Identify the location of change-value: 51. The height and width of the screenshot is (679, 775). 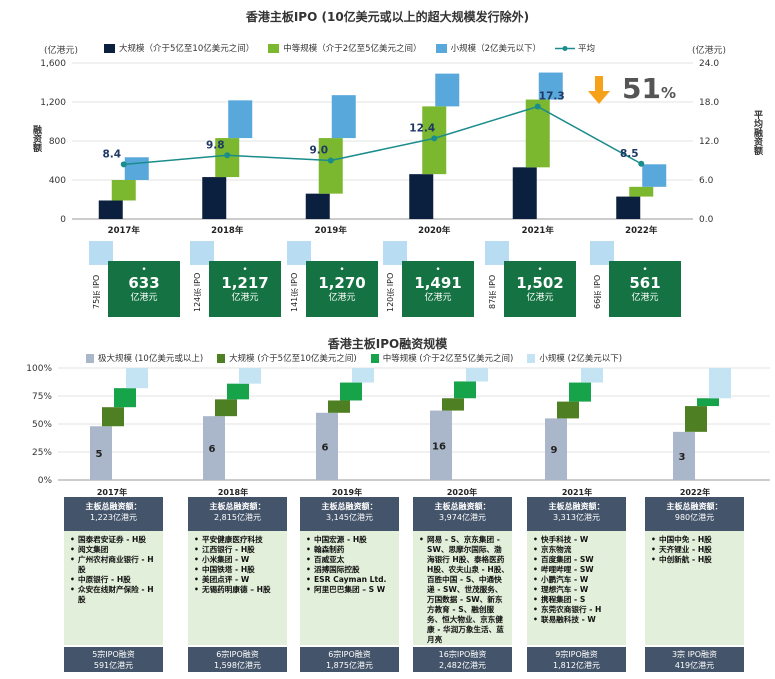
(641, 88).